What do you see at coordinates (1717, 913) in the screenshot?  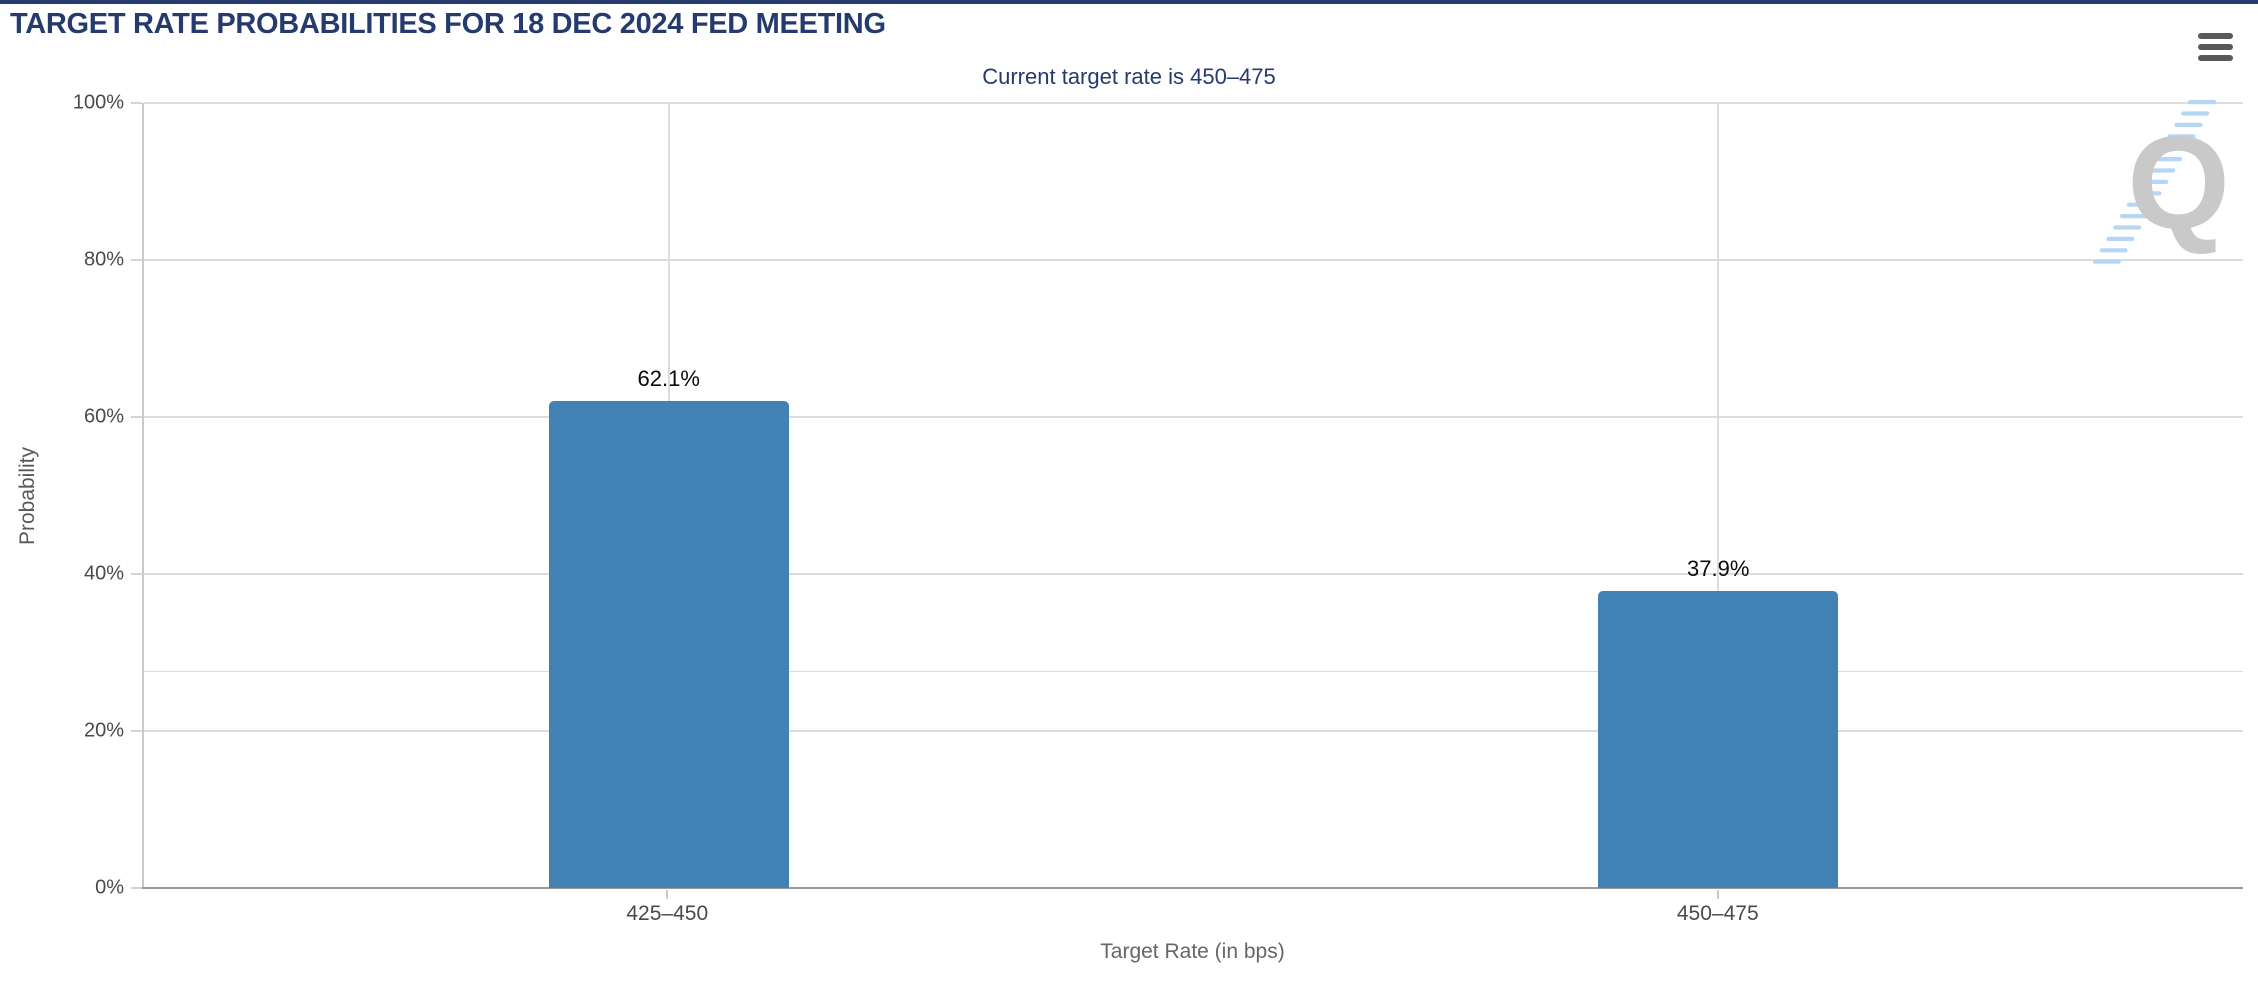 I see `x-category-label: 450–475` at bounding box center [1717, 913].